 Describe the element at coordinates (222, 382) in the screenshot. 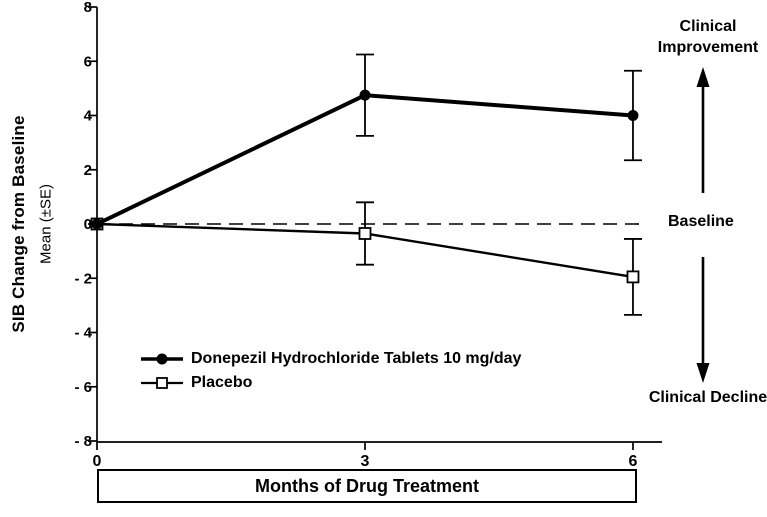

I see `legend-label-placebo: Placebo` at that location.